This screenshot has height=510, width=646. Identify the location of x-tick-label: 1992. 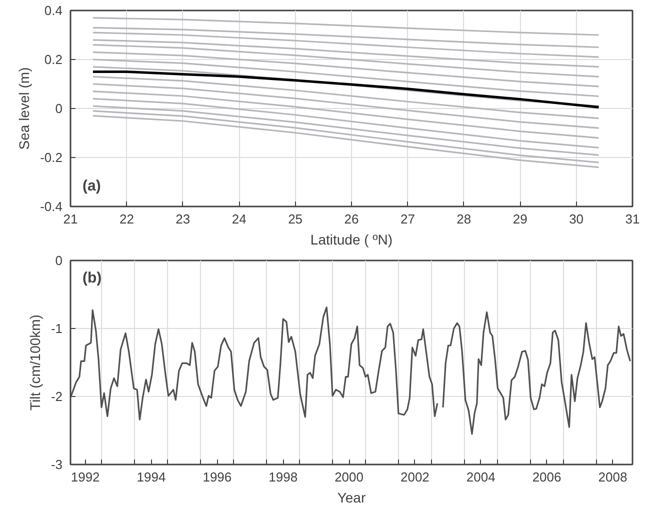
(85, 477).